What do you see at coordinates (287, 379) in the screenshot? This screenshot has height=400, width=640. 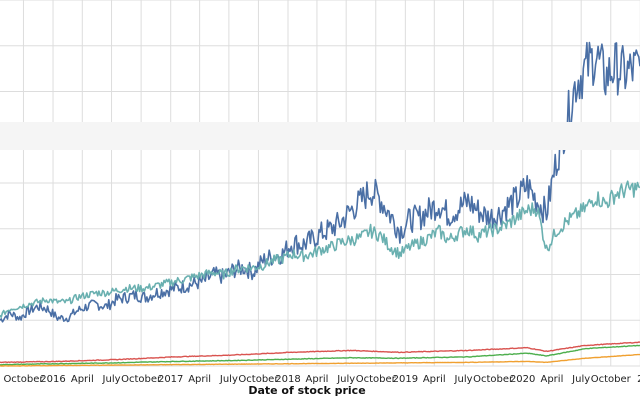 I see `x-tick-label: 2018` at bounding box center [287, 379].